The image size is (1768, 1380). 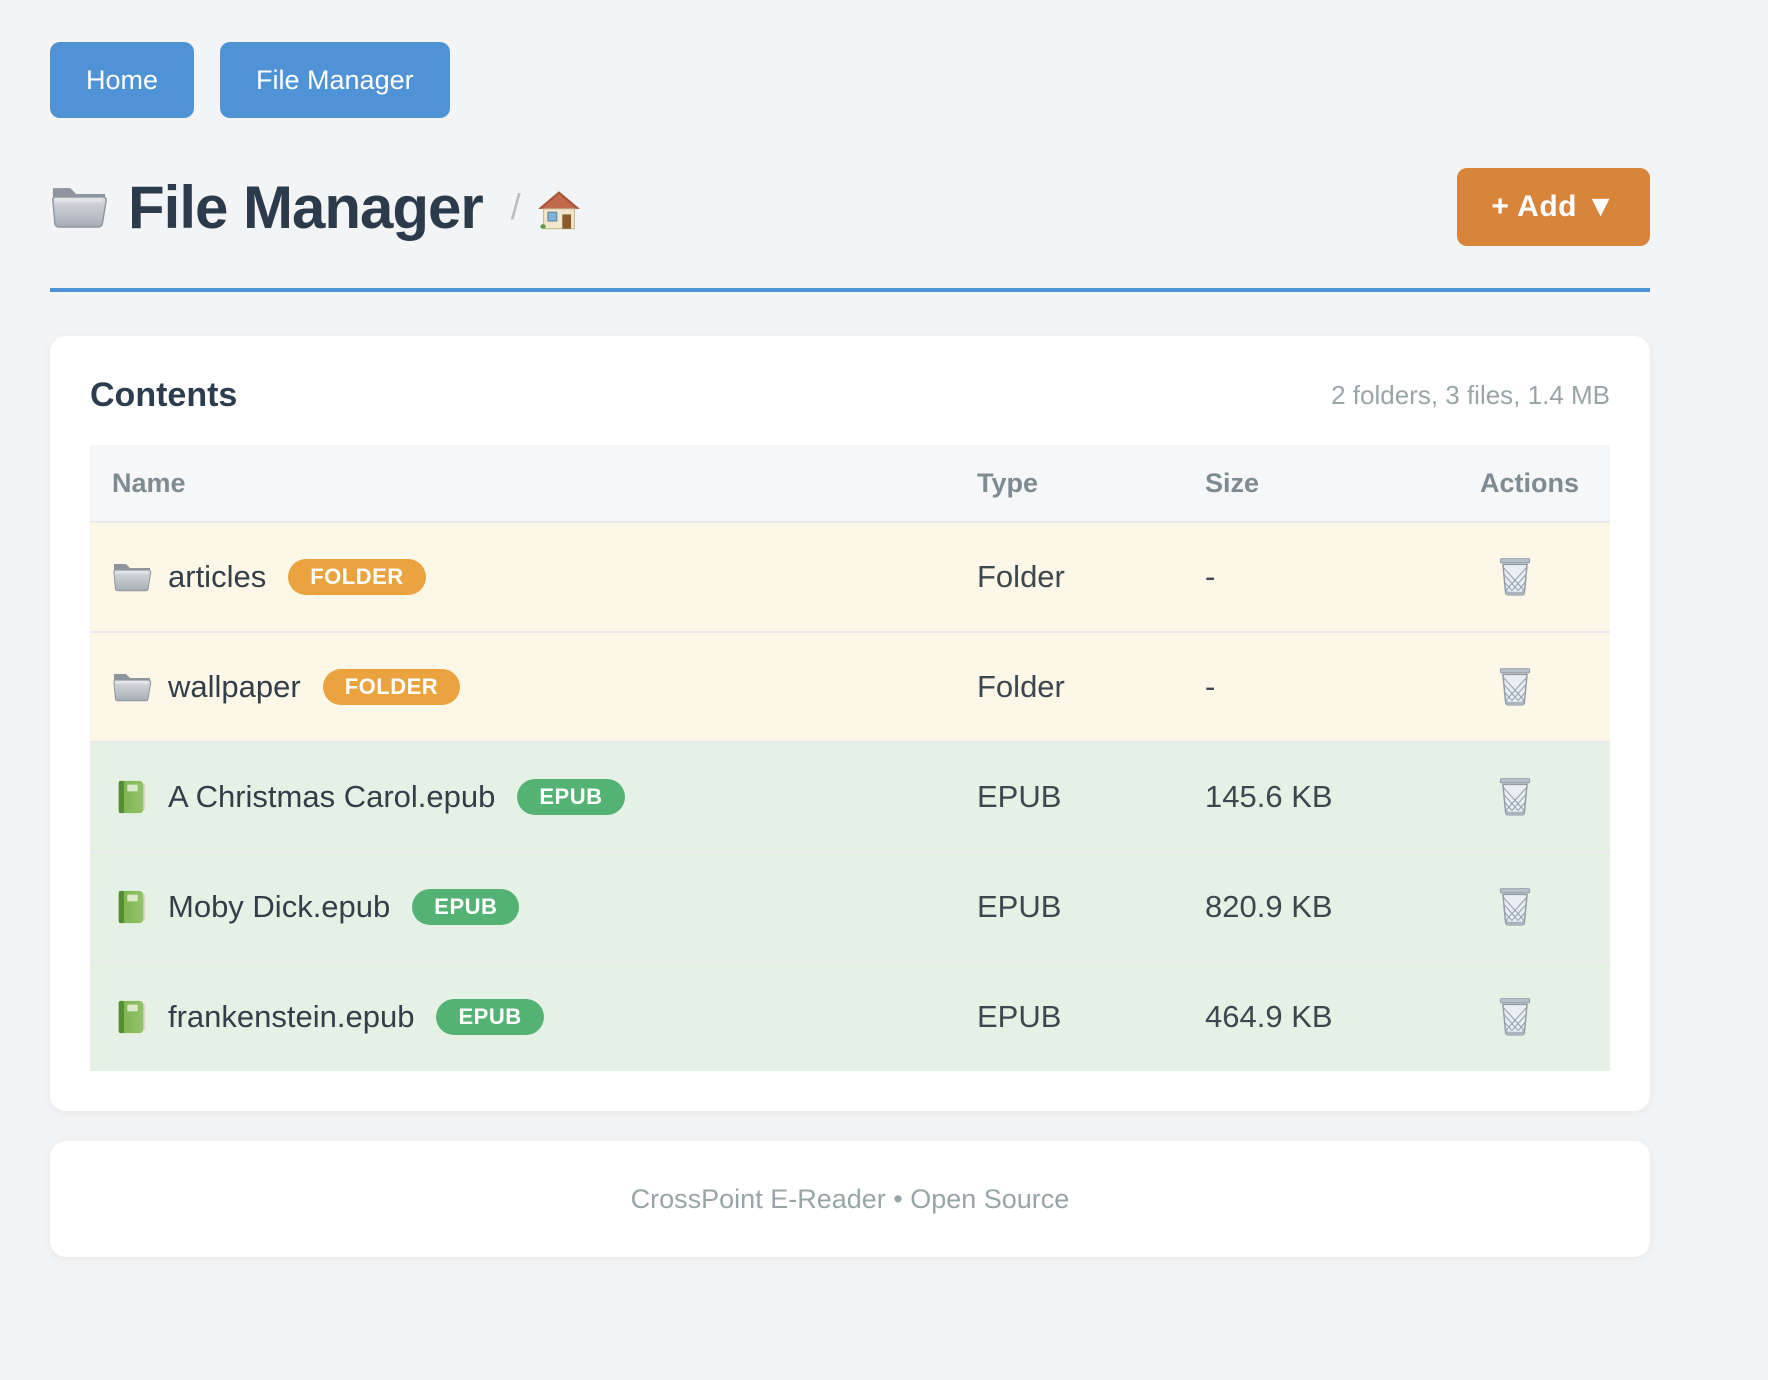 I want to click on column-header-size: Size, so click(x=1232, y=482).